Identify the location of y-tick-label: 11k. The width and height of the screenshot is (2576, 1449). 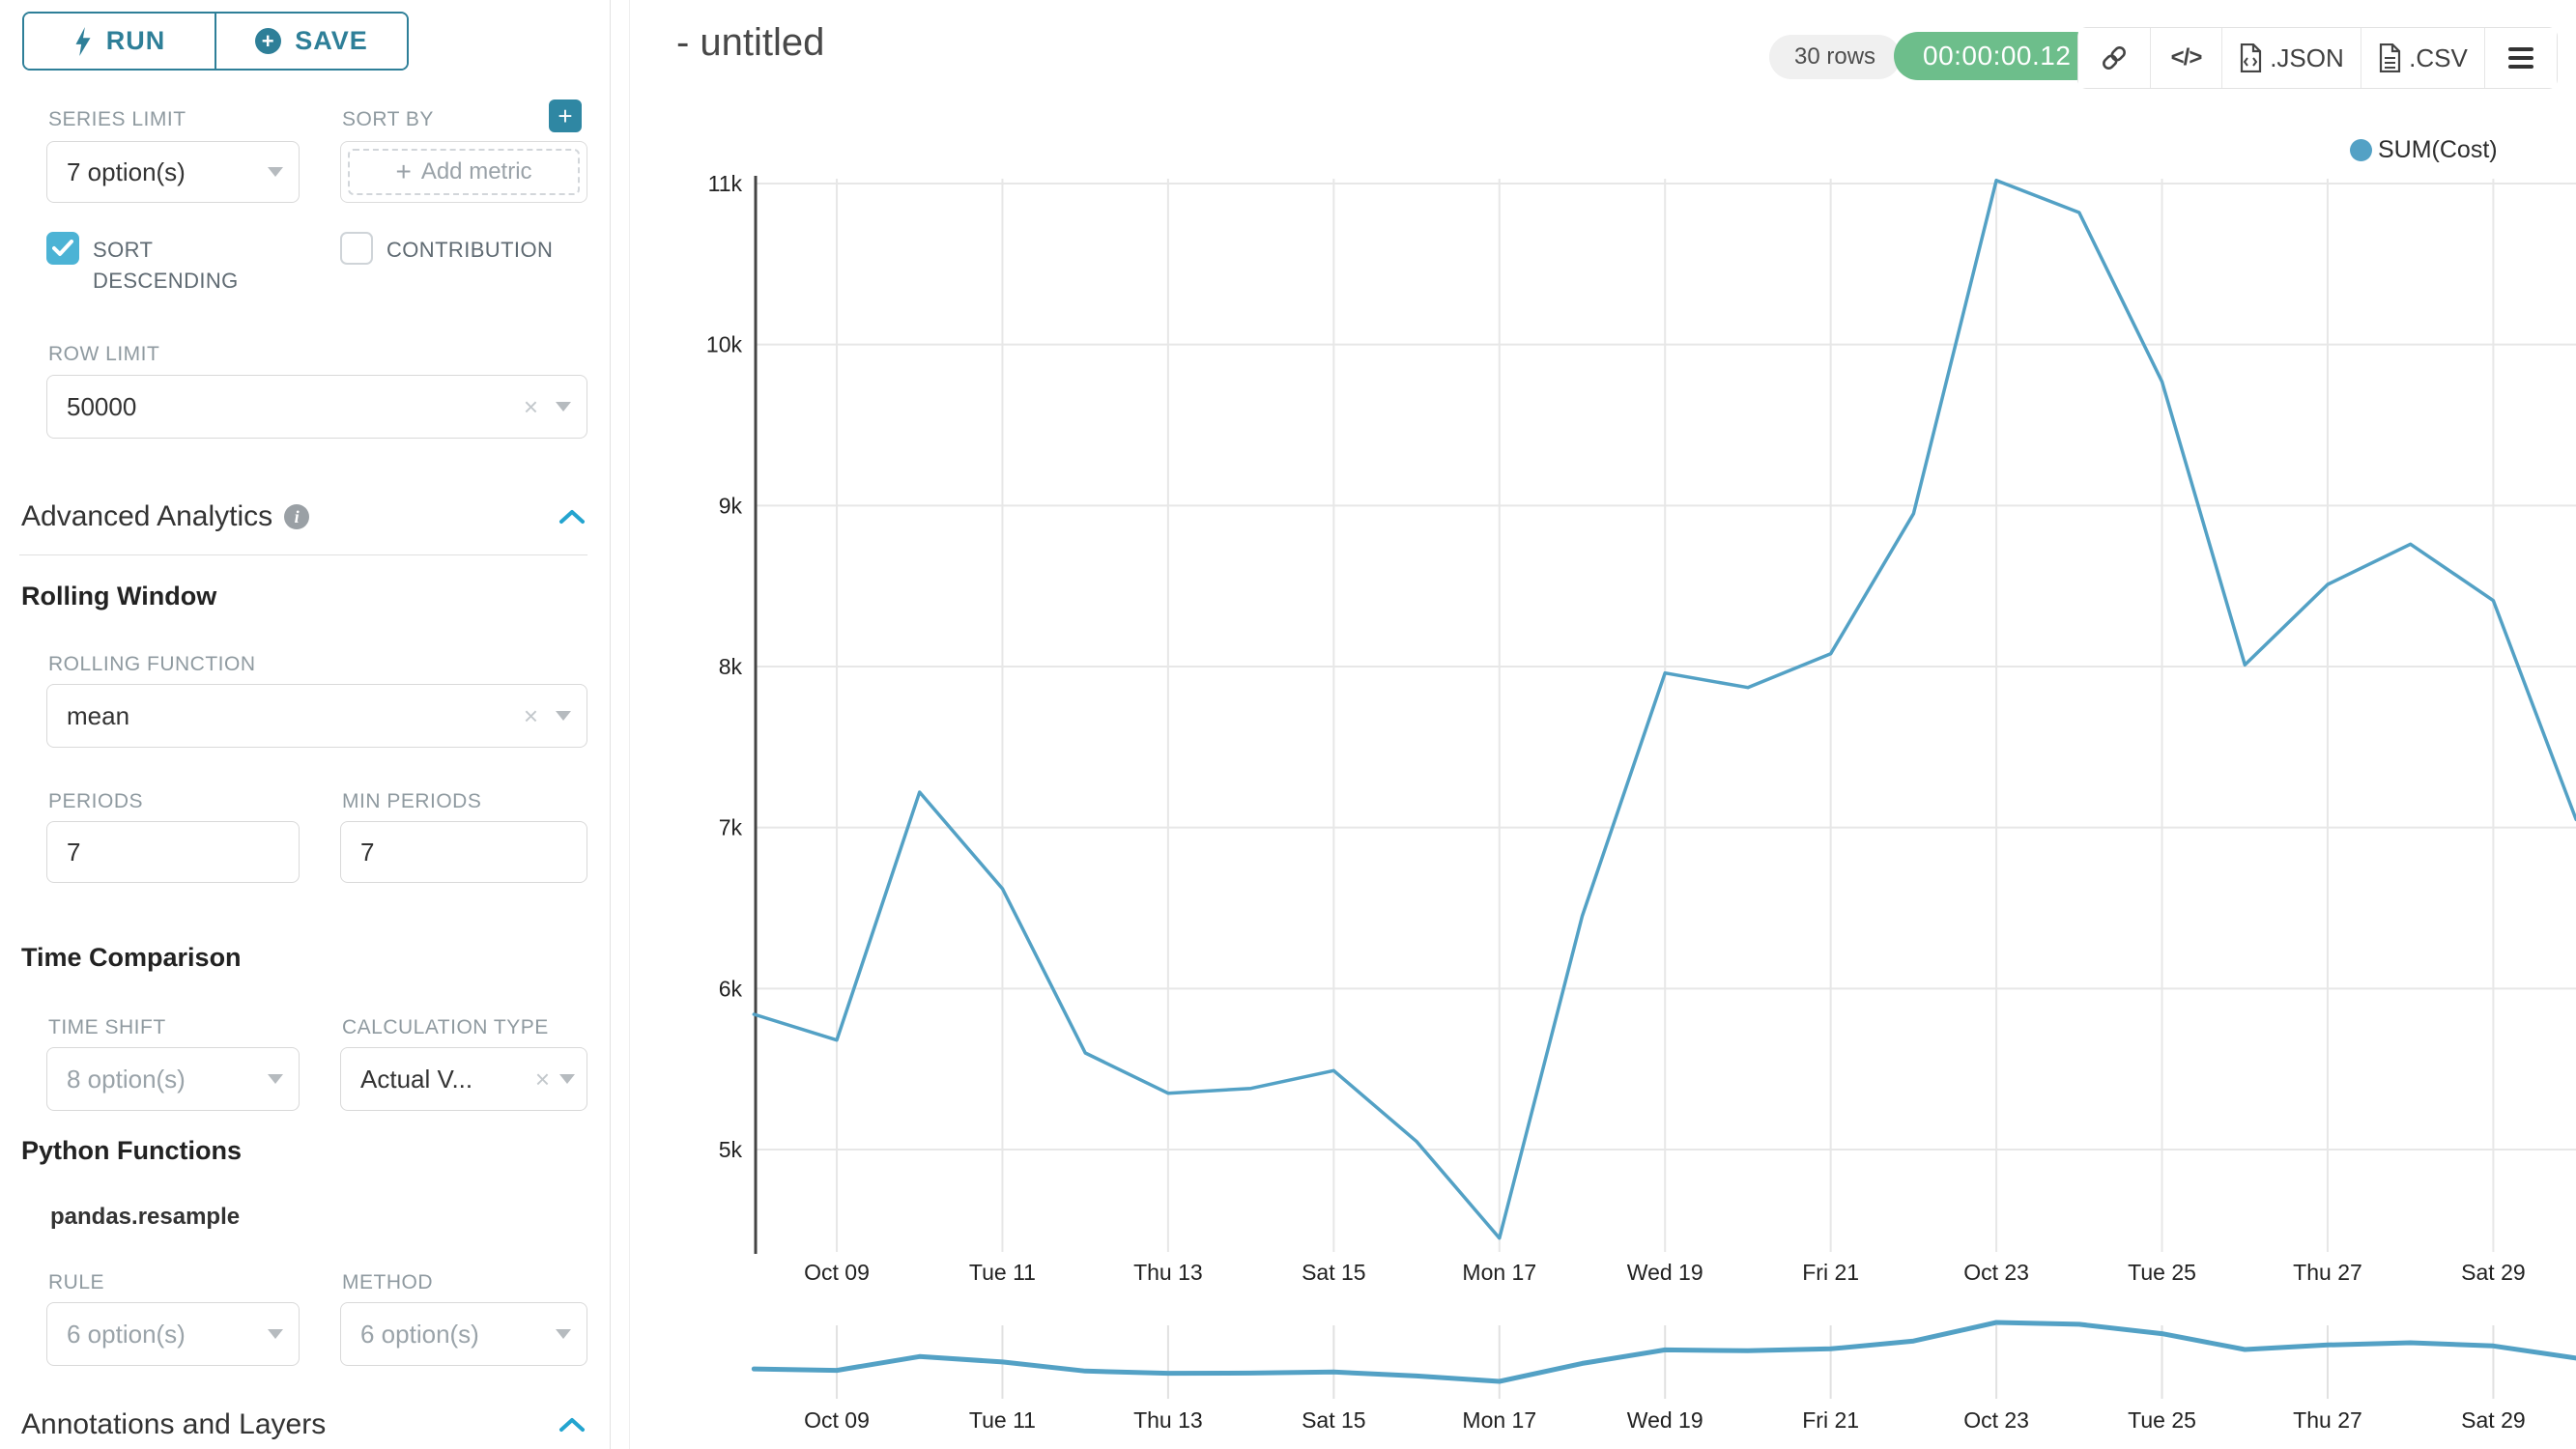
(725, 183).